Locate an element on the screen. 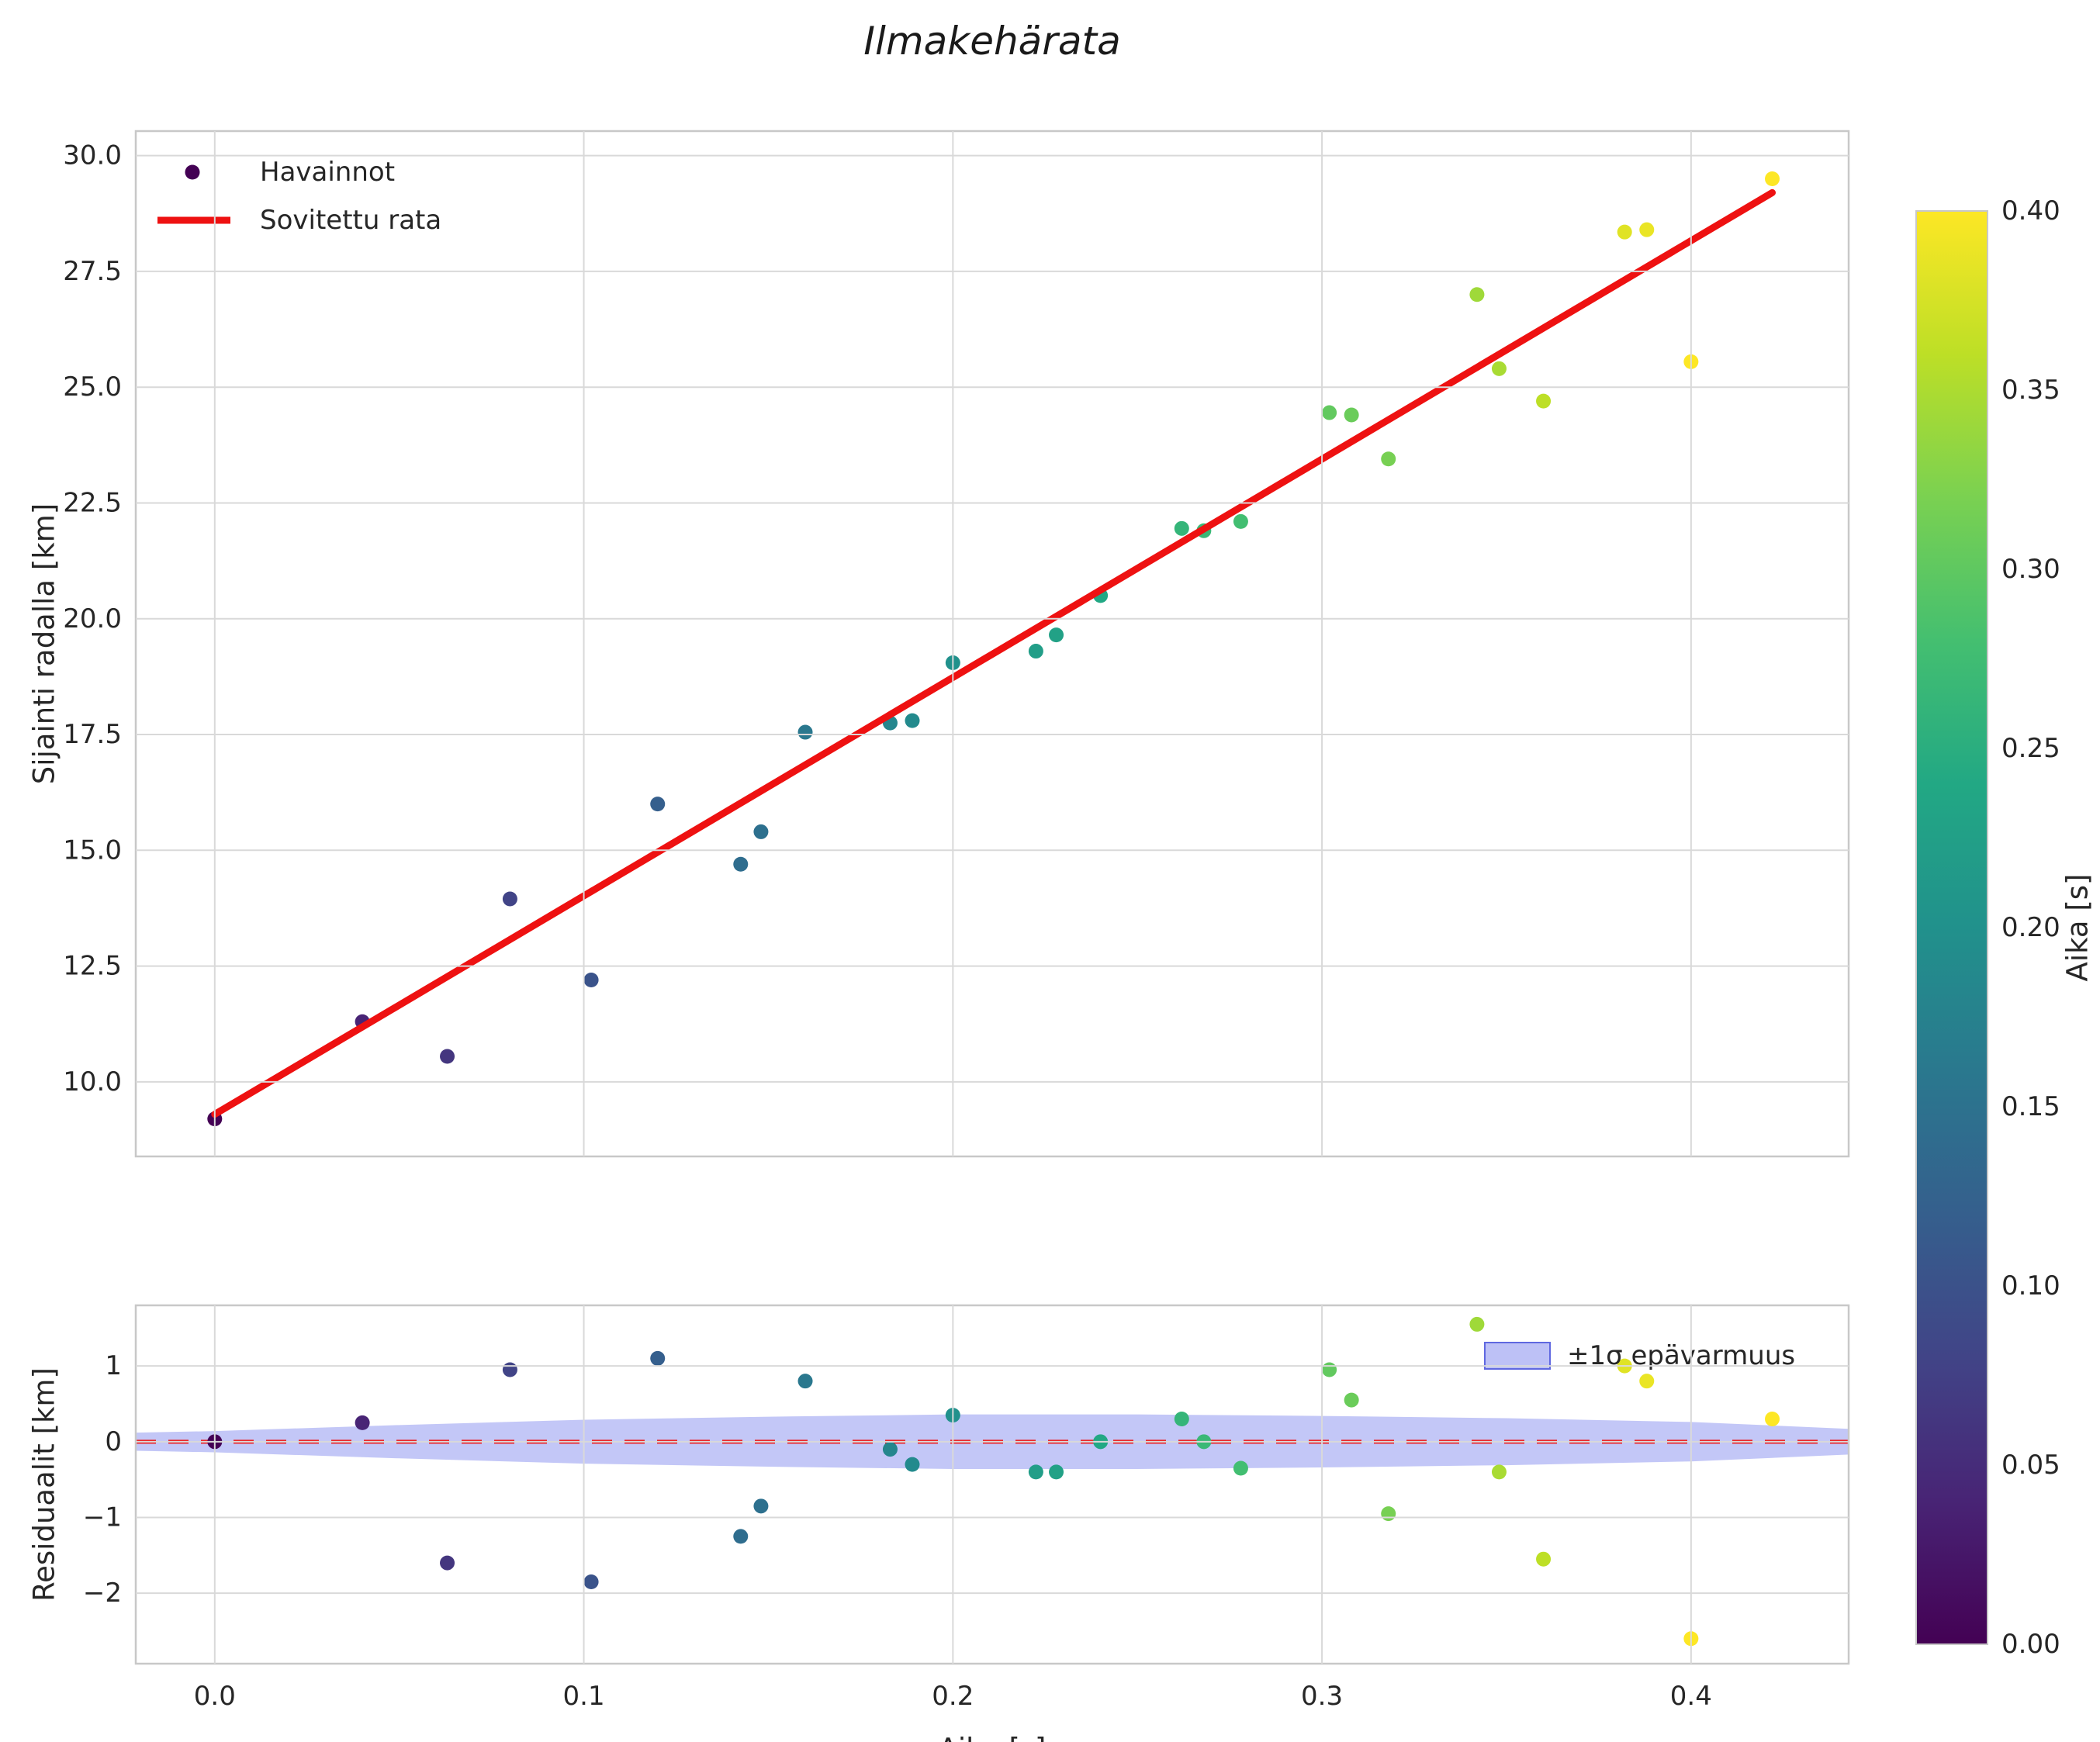 This screenshot has height=1742, width=2100. colorbar-tick-label: 0.40 is located at coordinates (2030, 210).